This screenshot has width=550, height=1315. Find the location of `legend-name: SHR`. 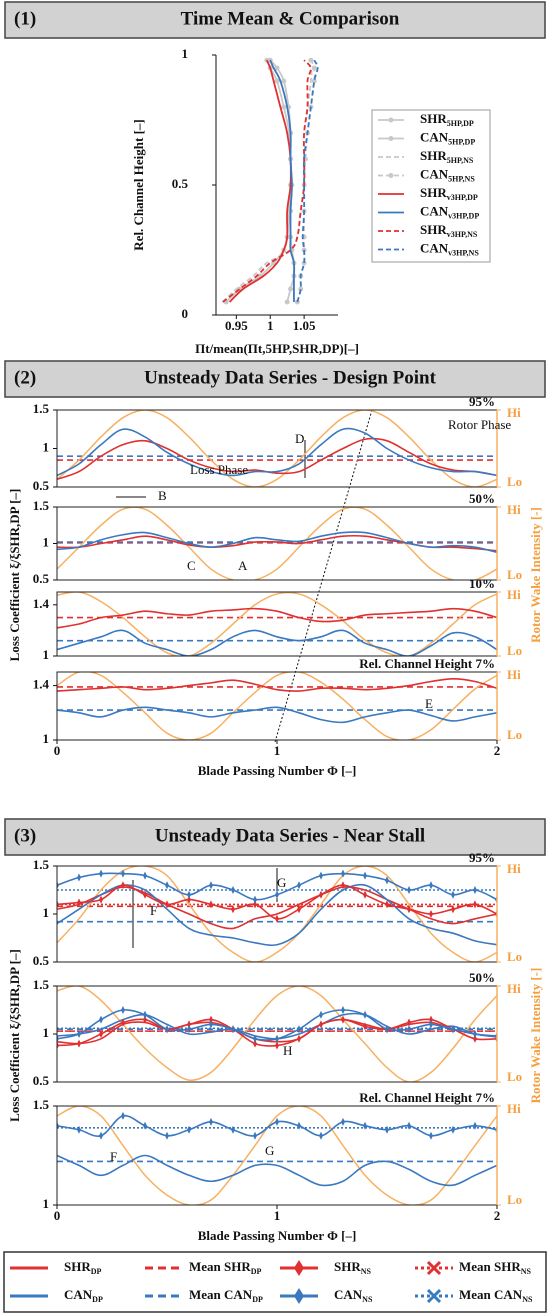

legend-name: SHR is located at coordinates (77, 1266).